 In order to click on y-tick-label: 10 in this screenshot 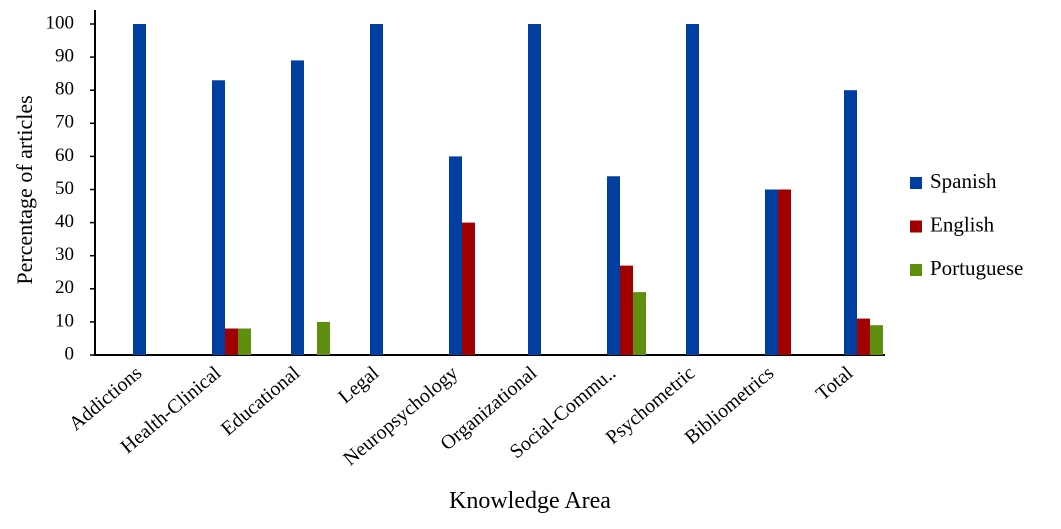, I will do `click(64, 320)`.